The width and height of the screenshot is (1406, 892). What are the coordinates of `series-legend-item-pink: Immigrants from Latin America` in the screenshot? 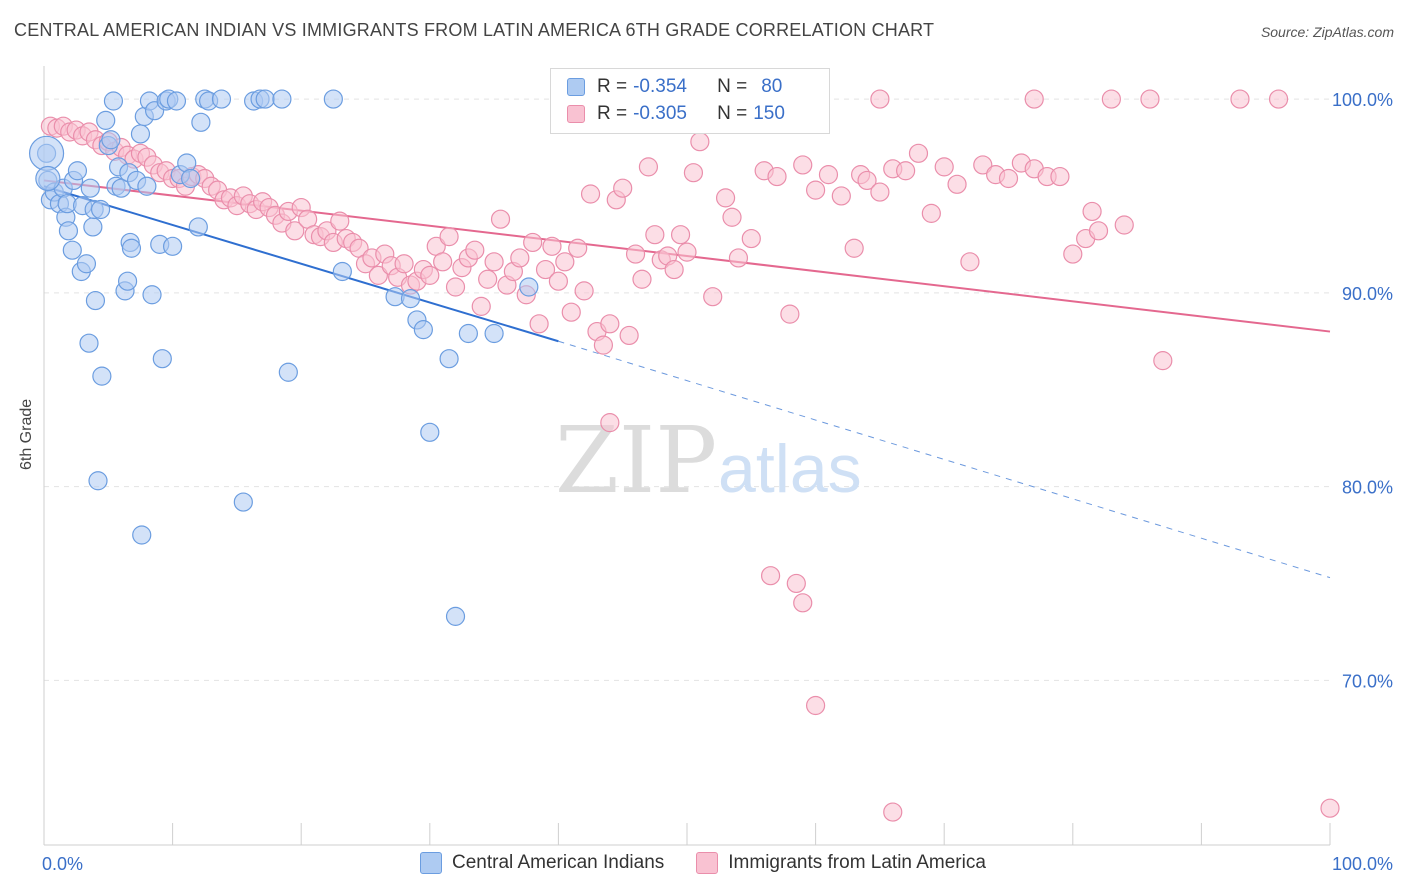 It's located at (841, 863).